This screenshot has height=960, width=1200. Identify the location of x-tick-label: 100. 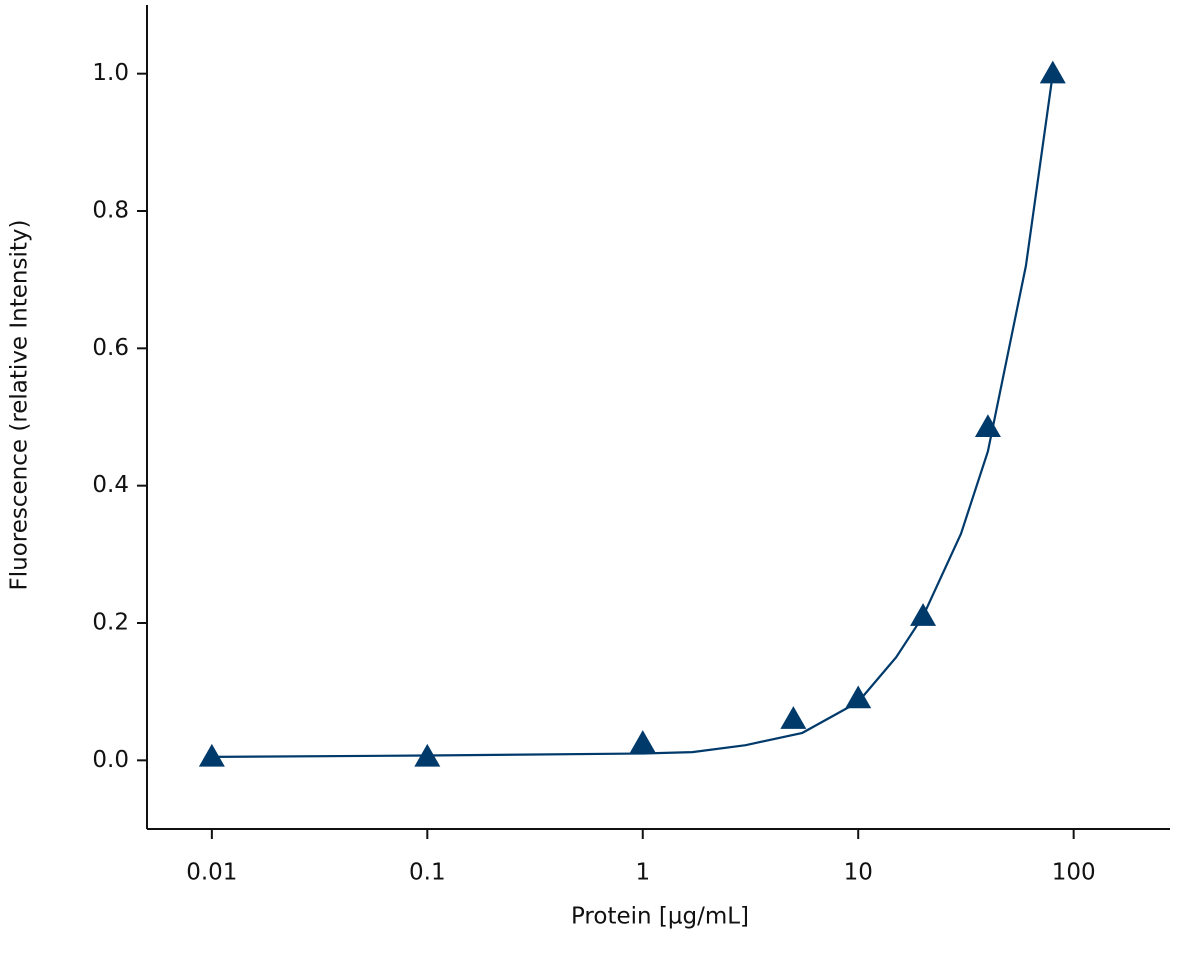
(1074, 873).